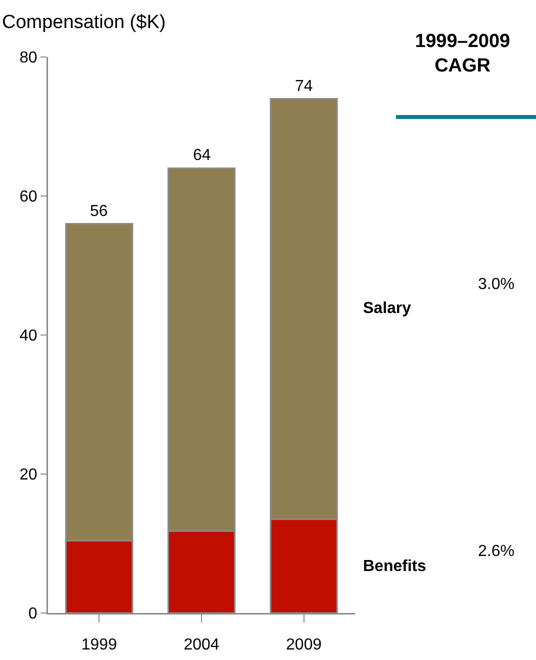 The width and height of the screenshot is (536, 660). Describe the element at coordinates (304, 645) in the screenshot. I see `x-tick-label: 2009` at that location.